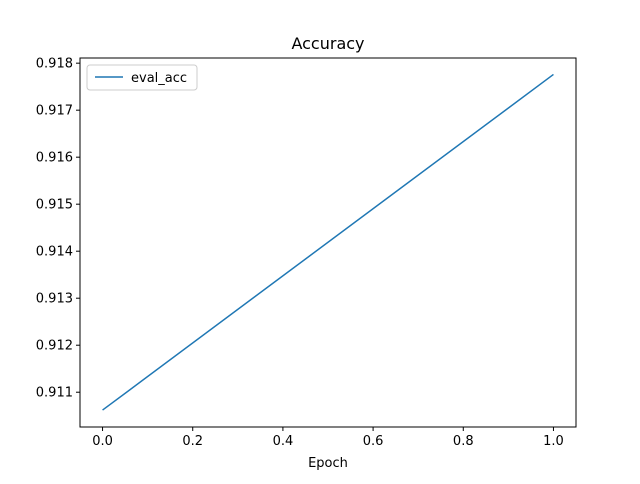 This screenshot has width=640, height=484. I want to click on y-tick-label: 0.916, so click(54, 158).